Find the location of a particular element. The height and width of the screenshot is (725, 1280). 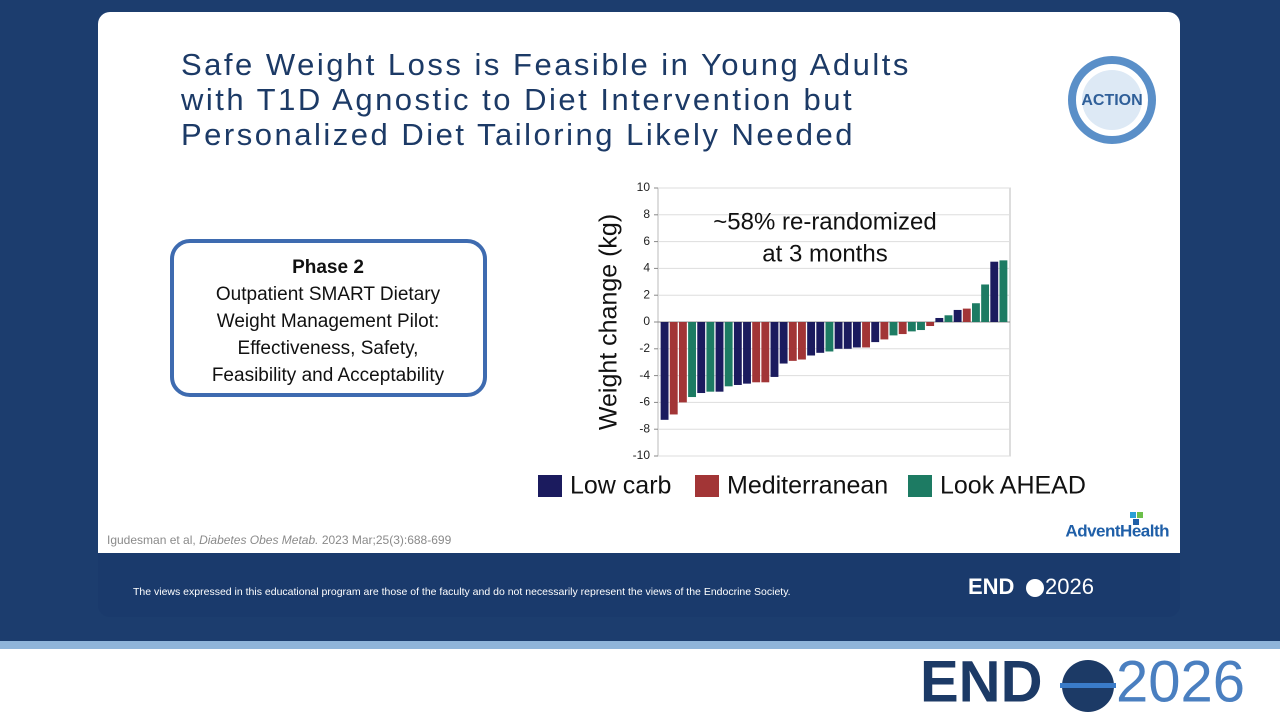

phase-line: Weight Management Pilot: is located at coordinates (328, 321).